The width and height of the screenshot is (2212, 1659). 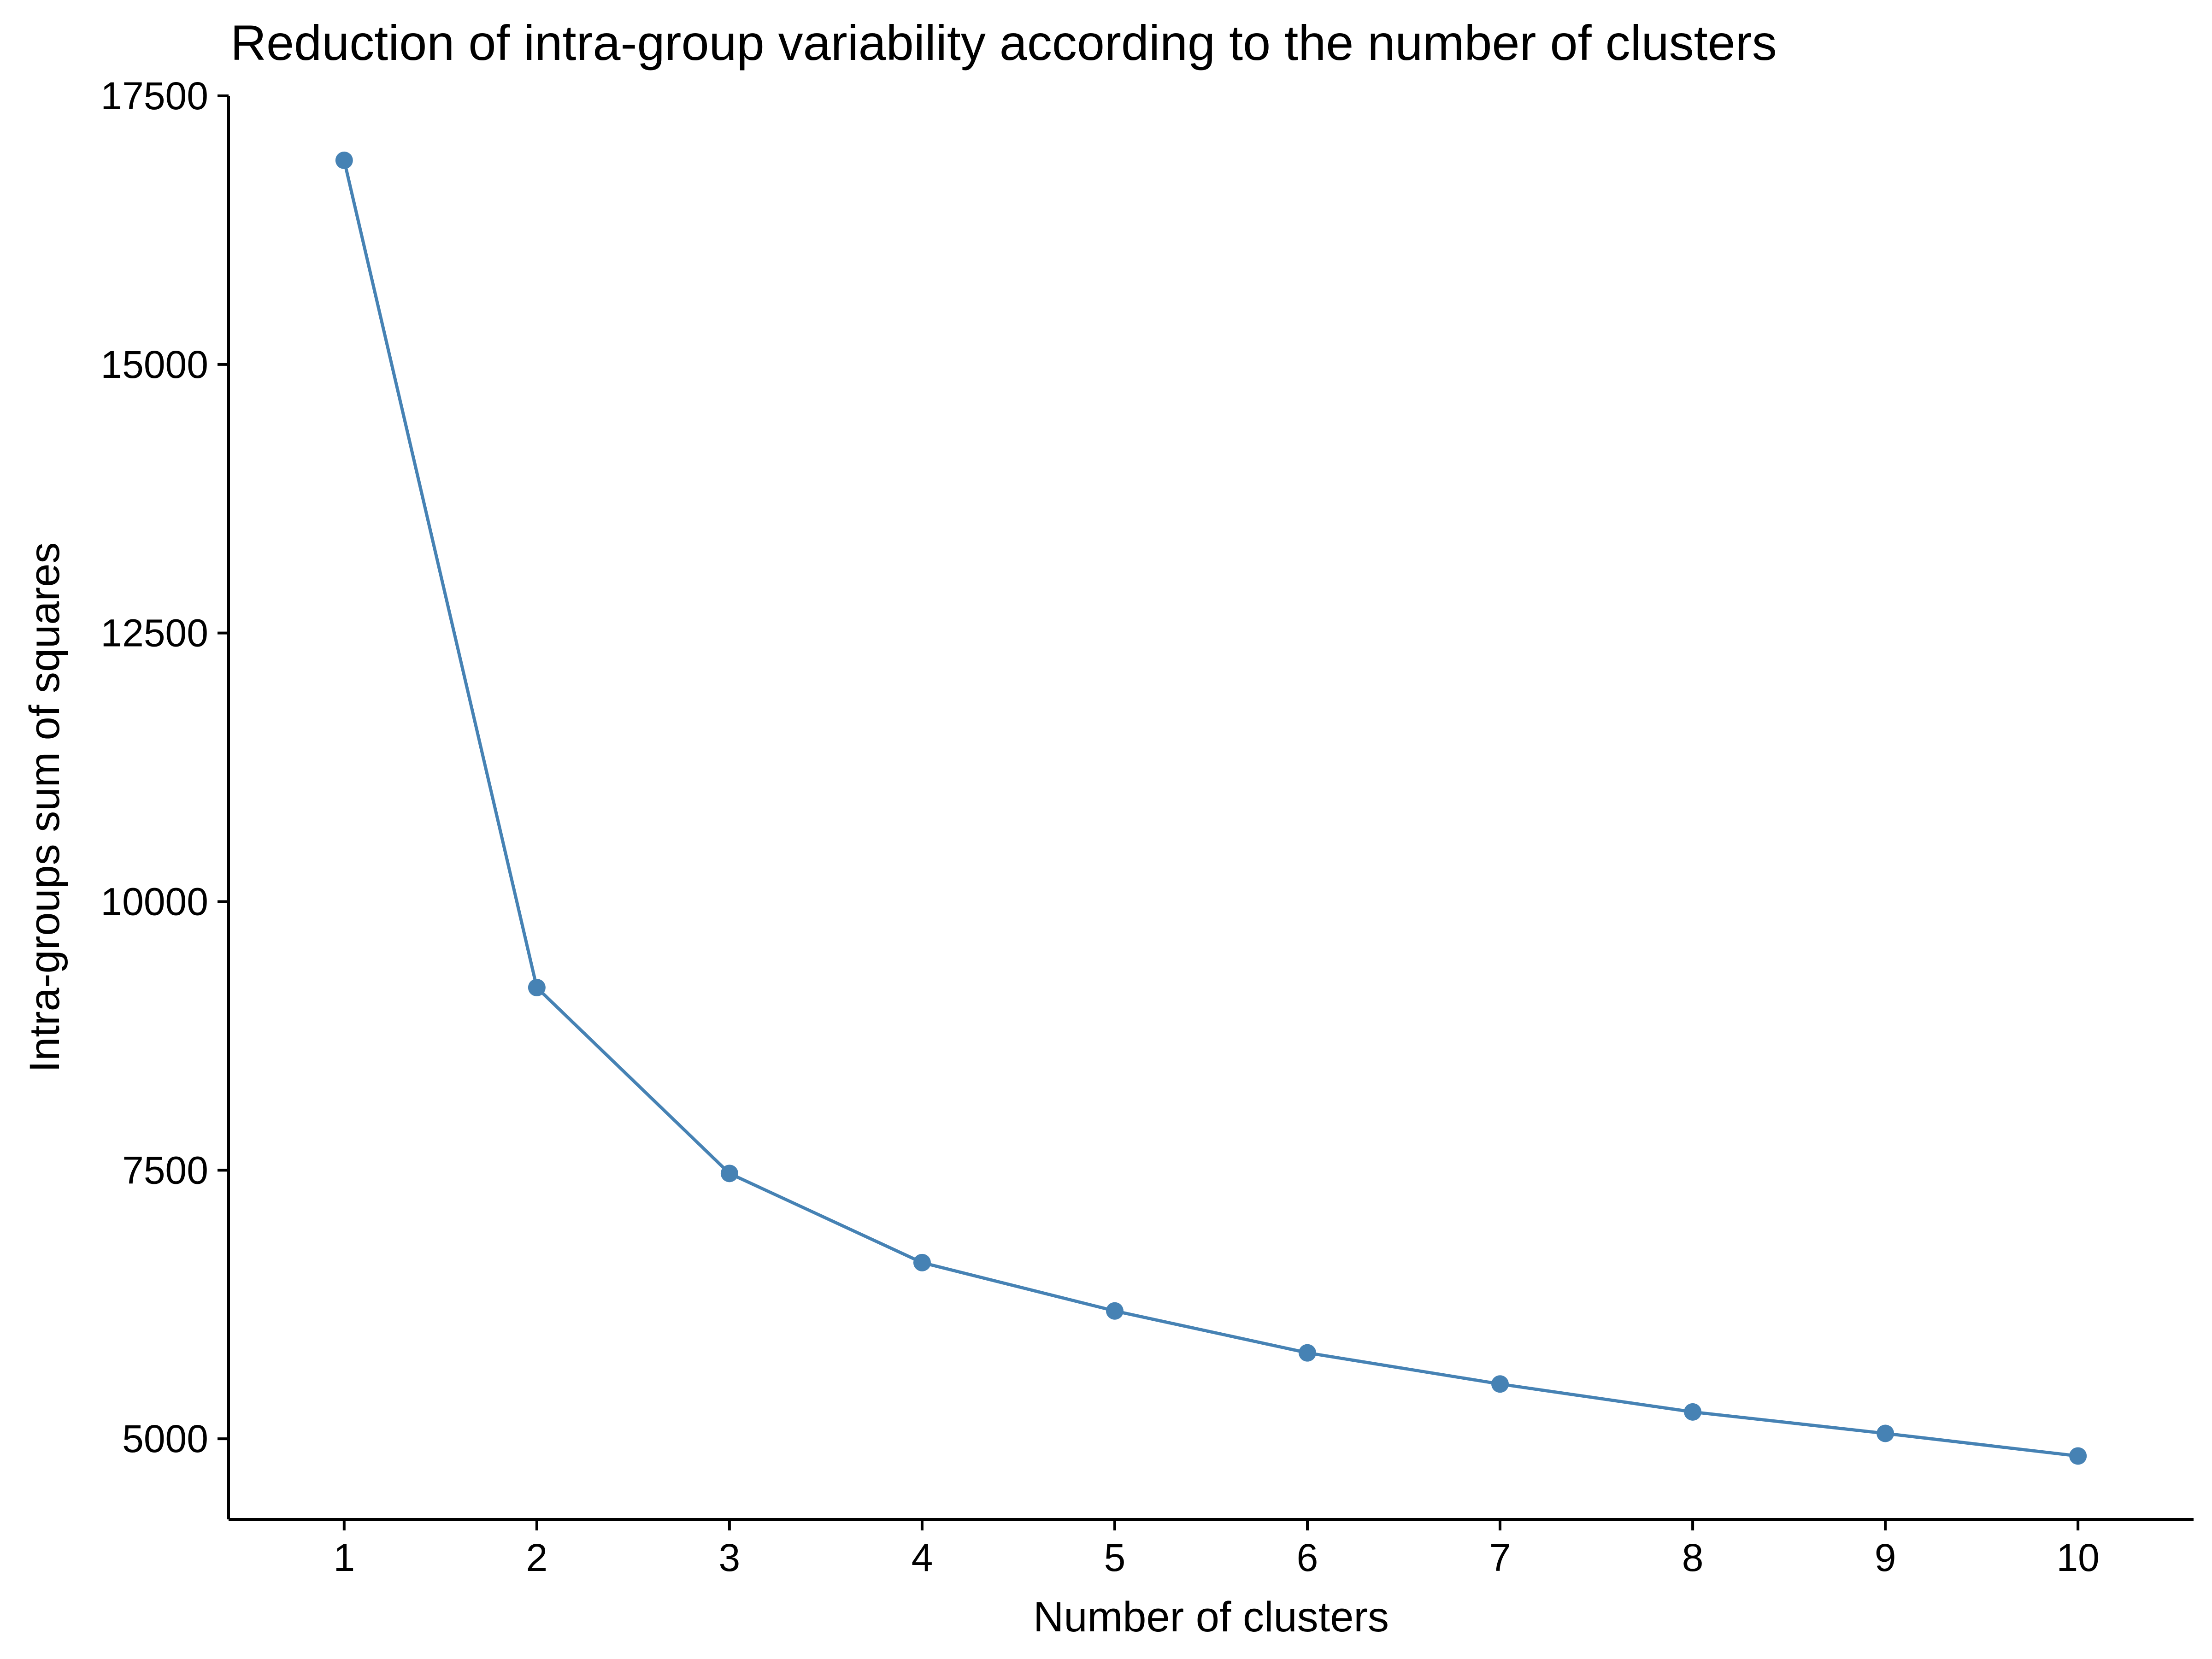 What do you see at coordinates (154, 364) in the screenshot?
I see `y-tick-label: 15000` at bounding box center [154, 364].